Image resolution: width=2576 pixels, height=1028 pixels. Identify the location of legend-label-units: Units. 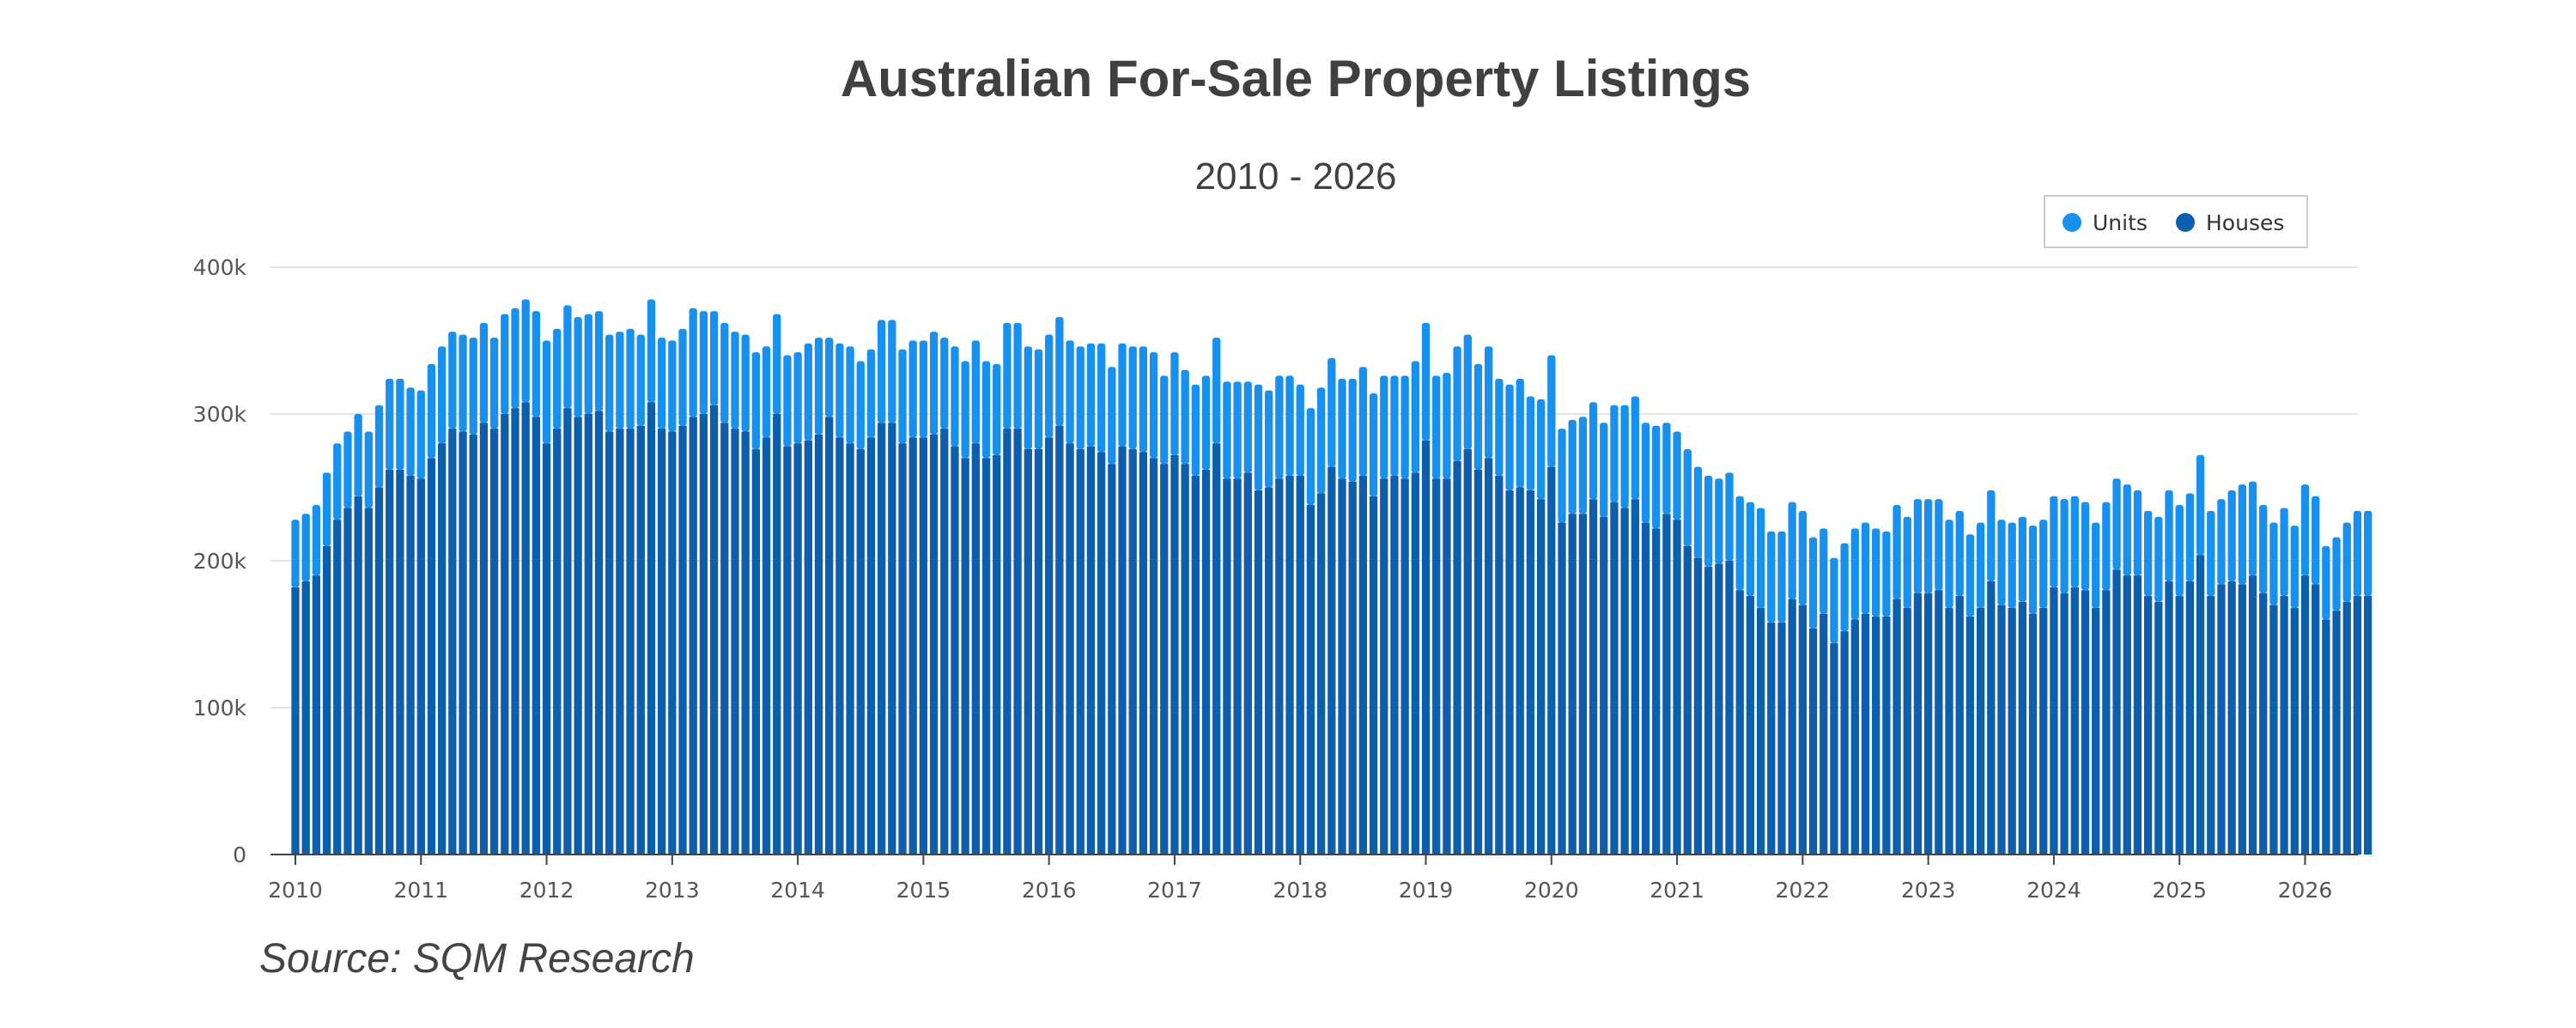
(2120, 222).